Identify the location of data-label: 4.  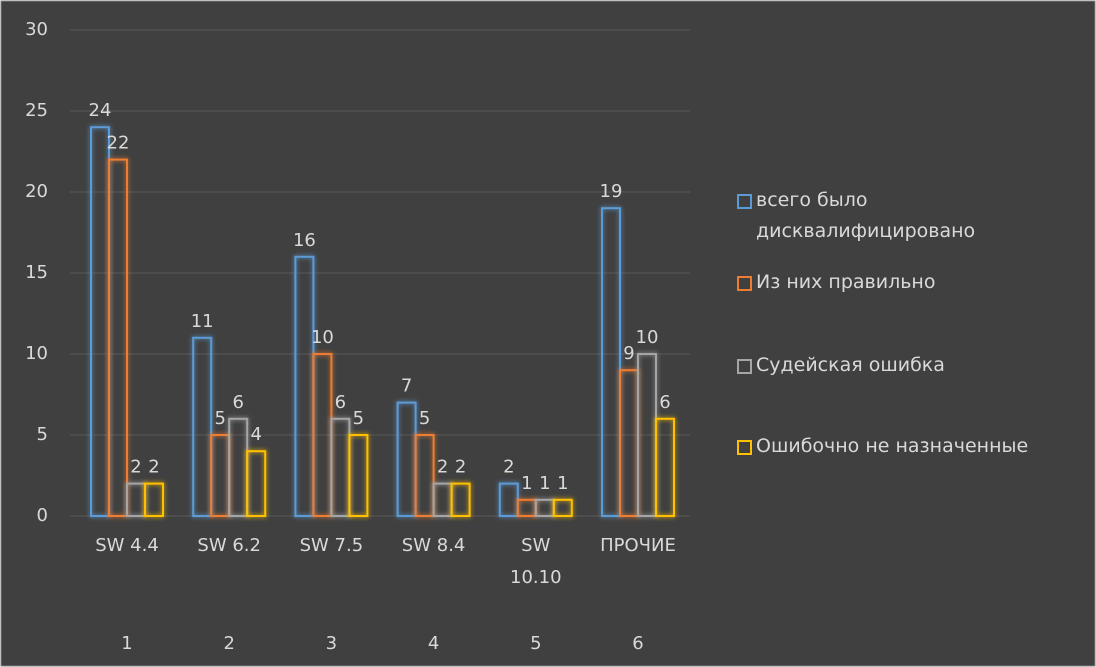
(255, 434).